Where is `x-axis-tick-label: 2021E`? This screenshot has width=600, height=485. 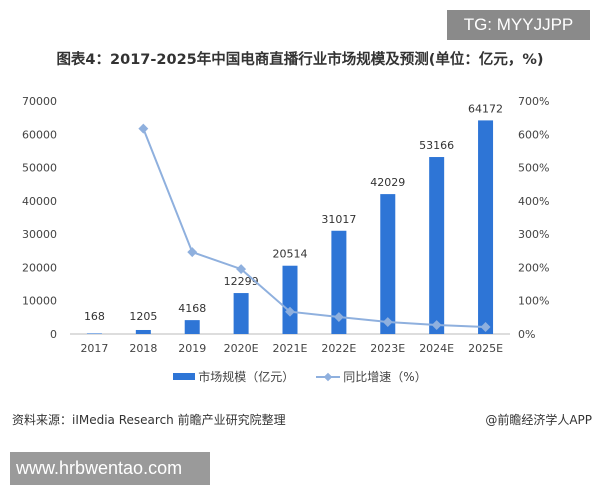 x-axis-tick-label: 2021E is located at coordinates (290, 348).